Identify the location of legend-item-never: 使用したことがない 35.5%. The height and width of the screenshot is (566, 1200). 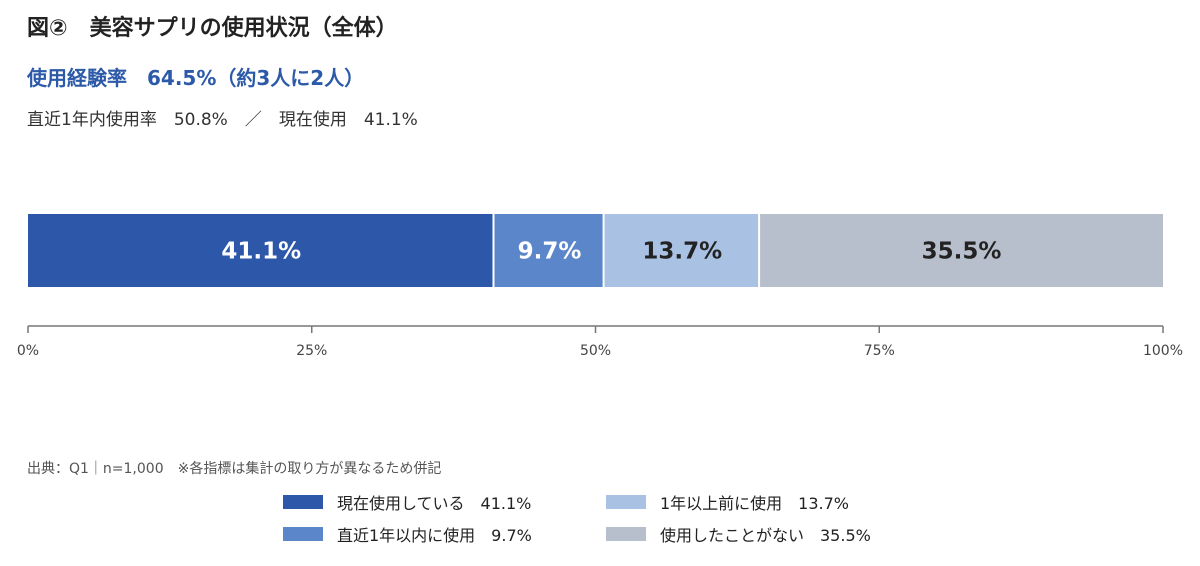
(738, 534).